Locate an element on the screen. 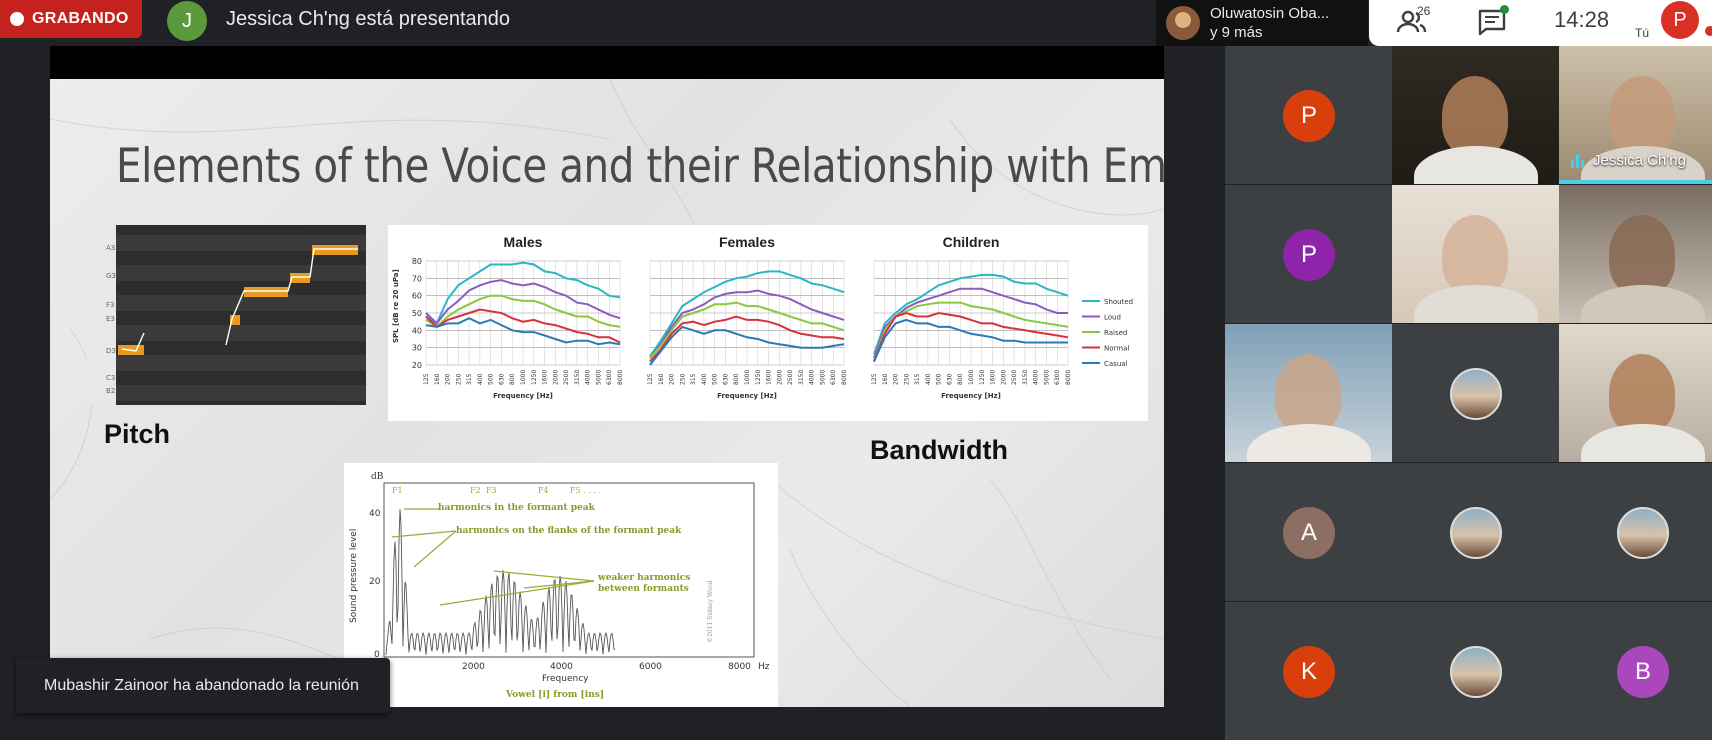 The height and width of the screenshot is (740, 1712). formant-peak-label: F5 . . . . is located at coordinates (585, 490).